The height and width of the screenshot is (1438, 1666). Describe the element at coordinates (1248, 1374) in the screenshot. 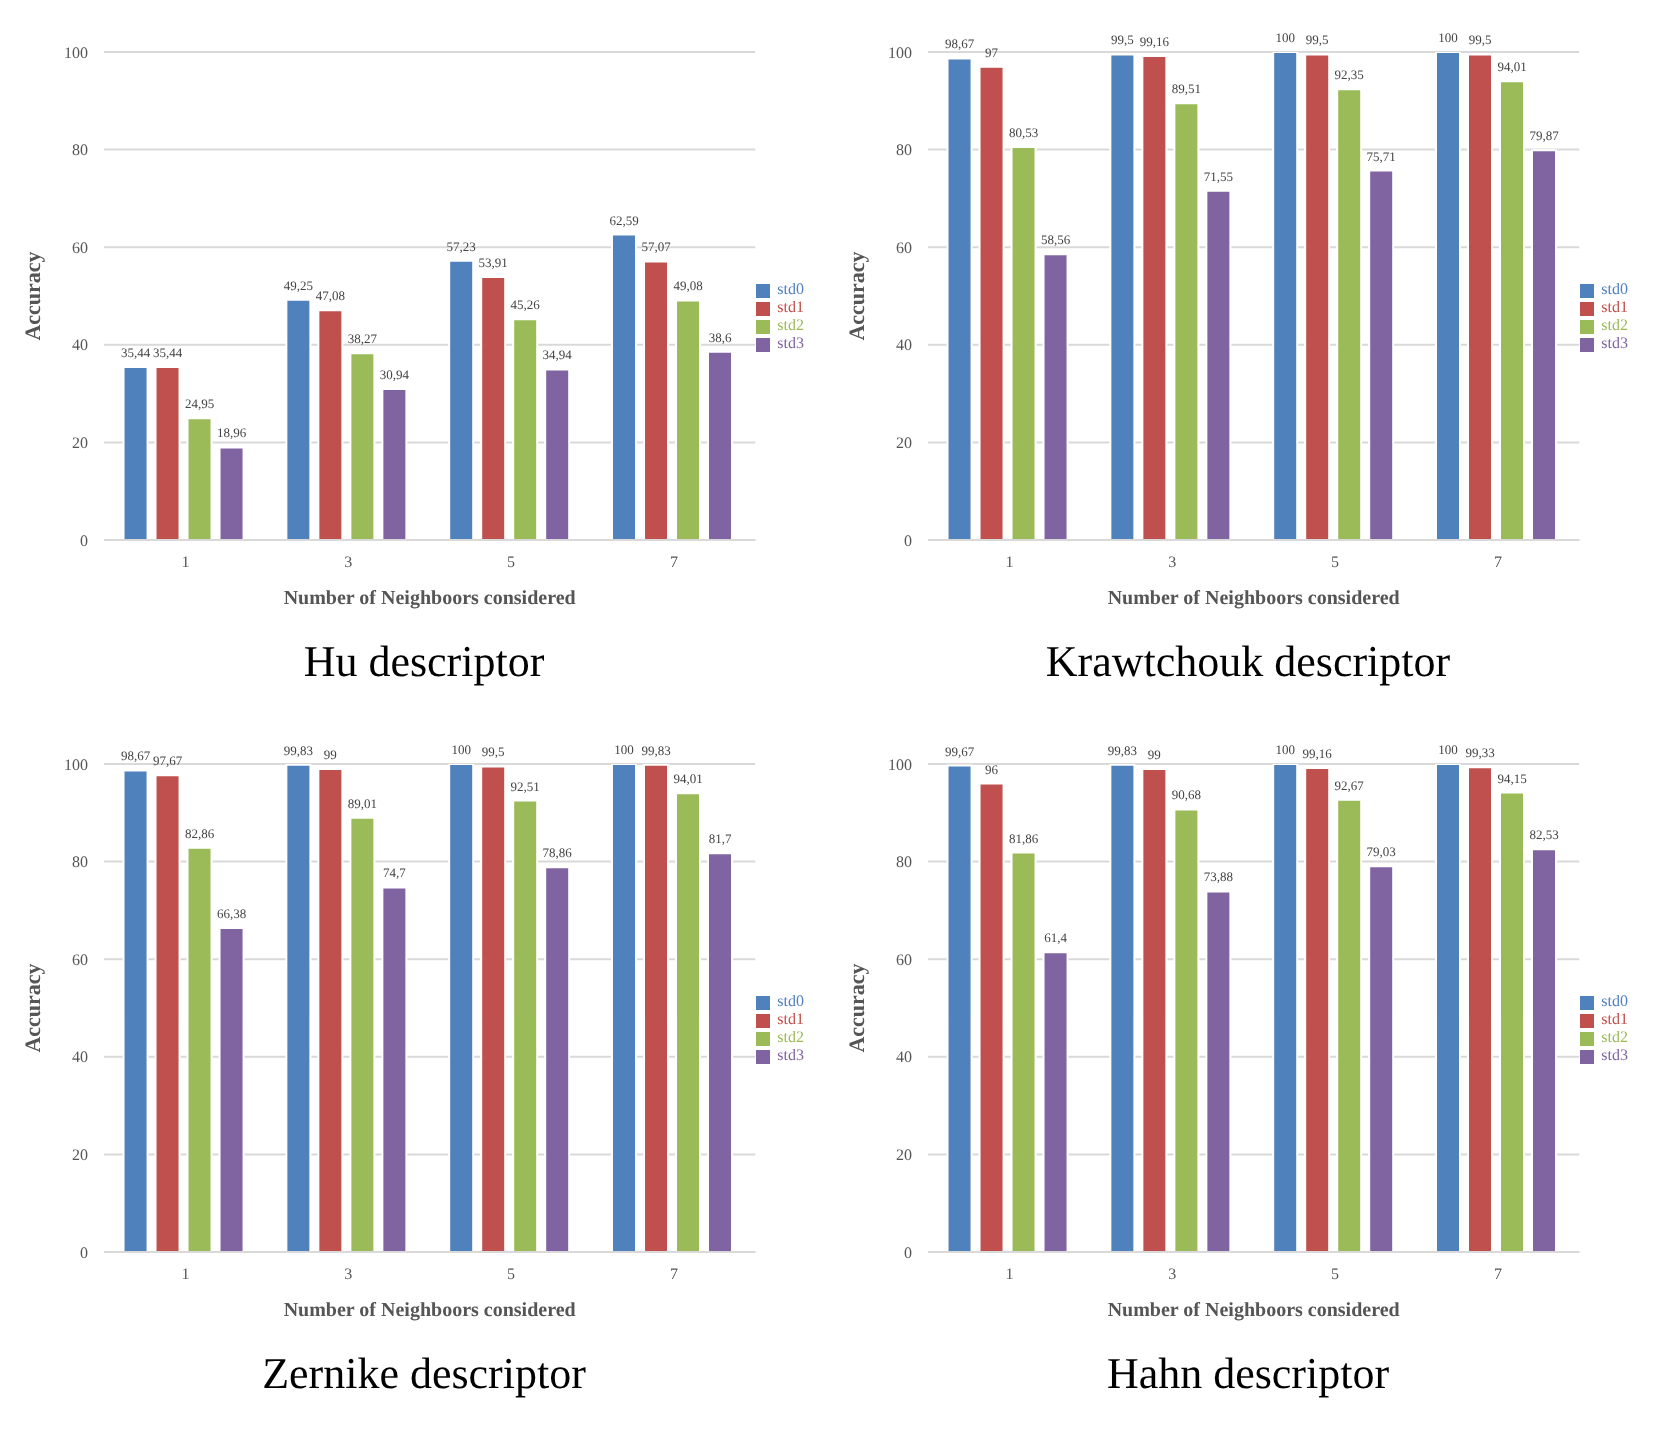

I see `text: Hahn descriptor` at that location.